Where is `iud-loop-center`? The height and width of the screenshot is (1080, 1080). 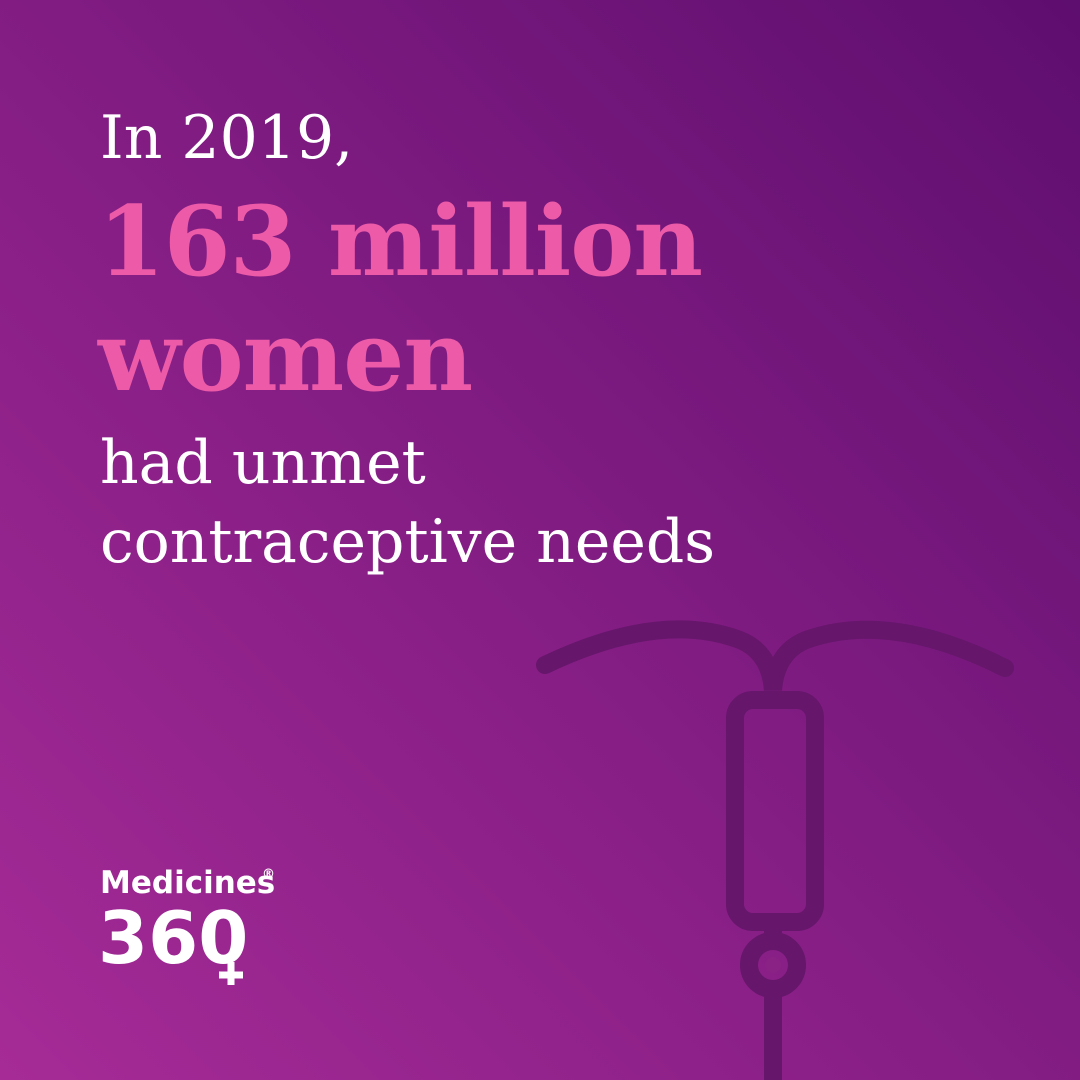
iud-loop-center is located at coordinates (773, 965).